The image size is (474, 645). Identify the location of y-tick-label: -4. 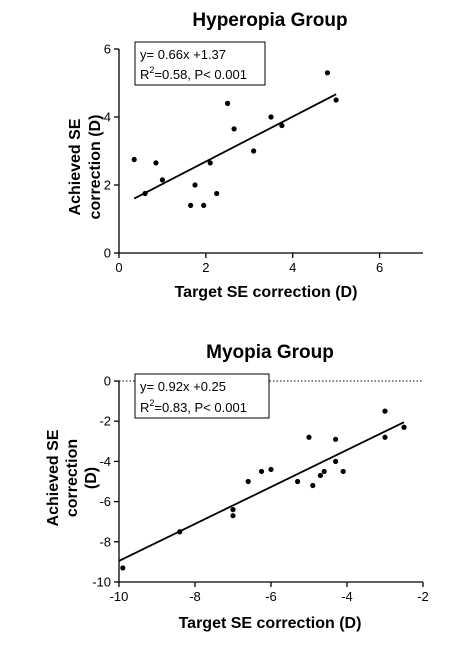
(105, 461).